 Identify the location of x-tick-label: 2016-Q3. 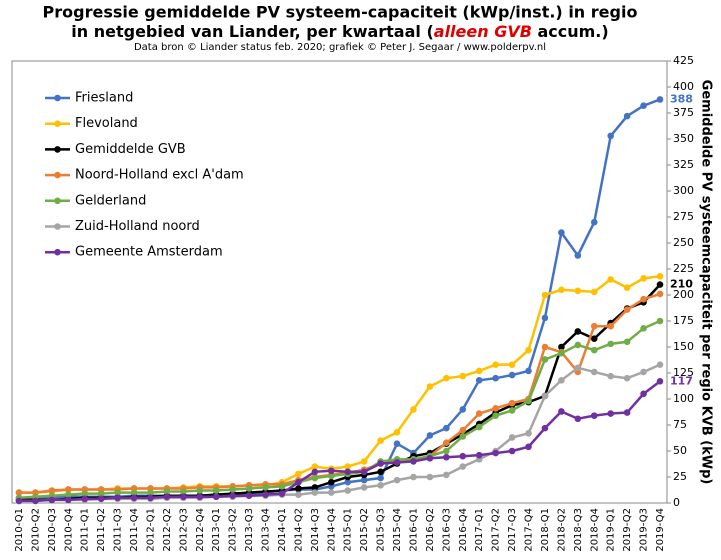
(446, 530).